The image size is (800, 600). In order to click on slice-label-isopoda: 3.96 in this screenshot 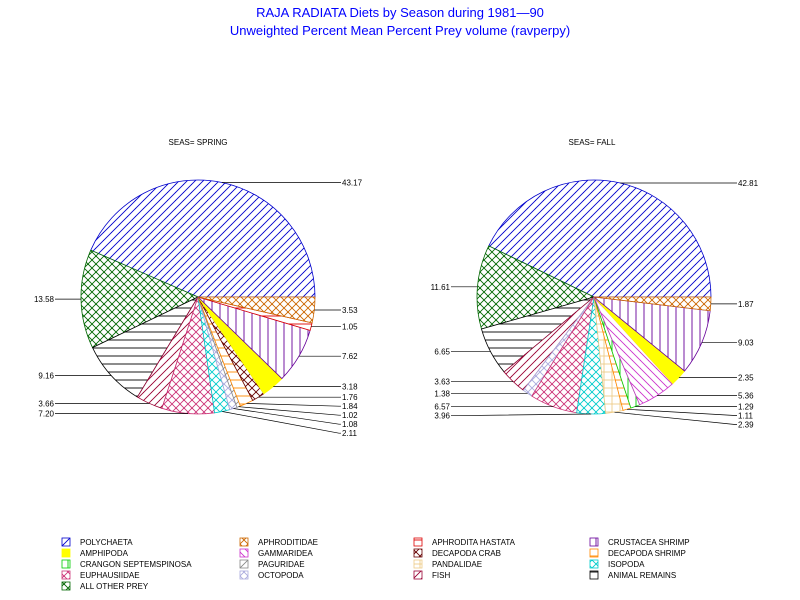, I will do `click(442, 416)`.